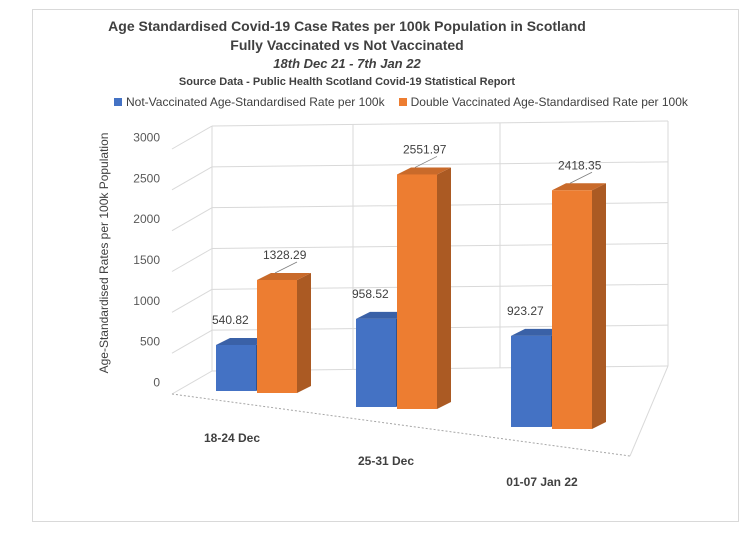  What do you see at coordinates (146, 178) in the screenshot?
I see `y-tick-label: 2500` at bounding box center [146, 178].